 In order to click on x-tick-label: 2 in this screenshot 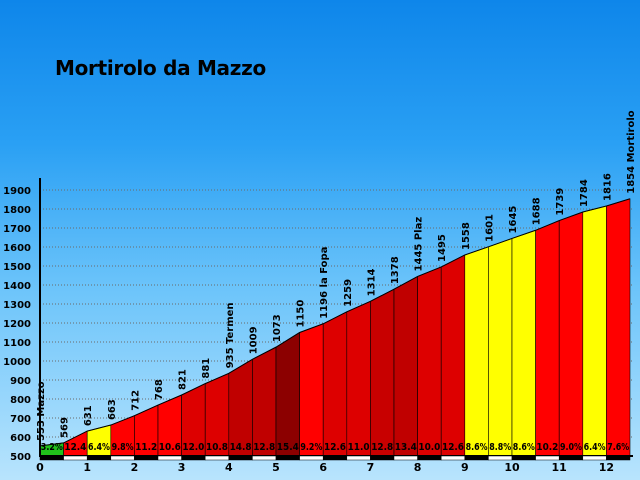, I will do `click(135, 467)`.